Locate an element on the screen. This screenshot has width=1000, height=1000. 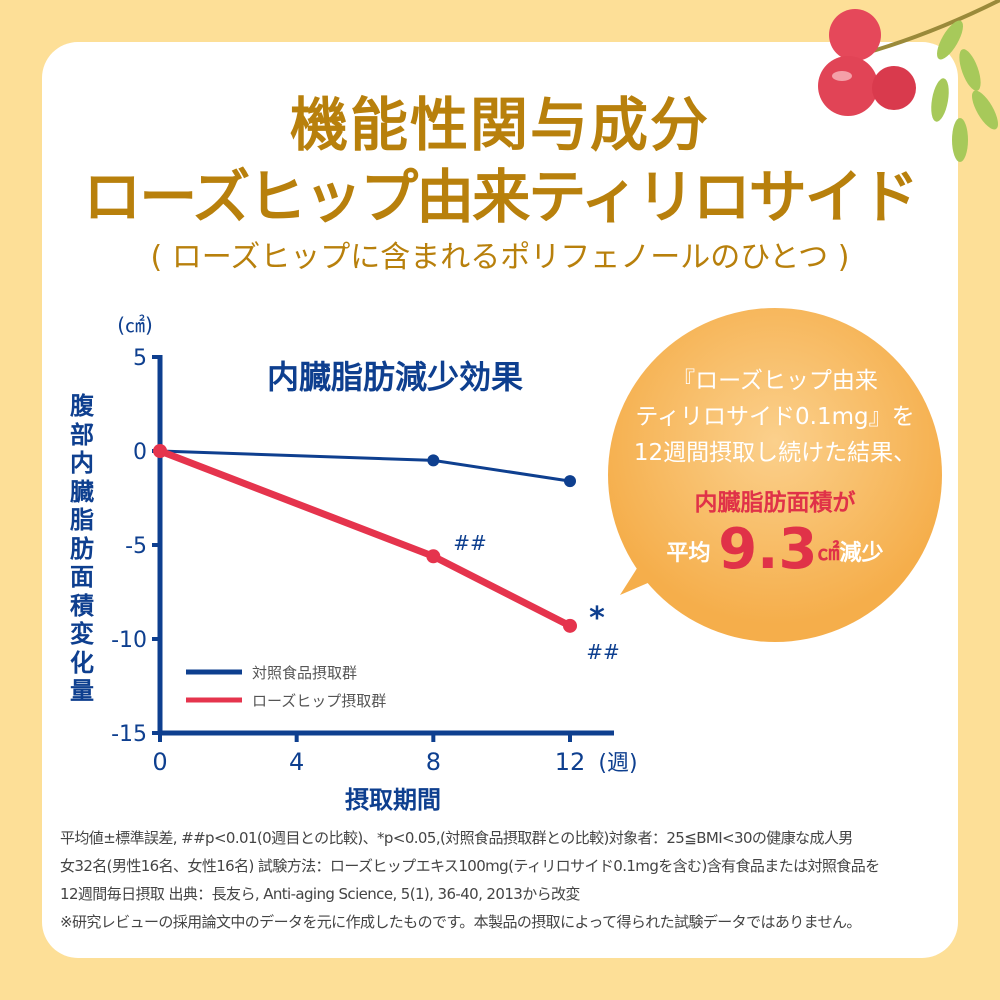
callout-value: 9.3 is located at coordinates (768, 549).